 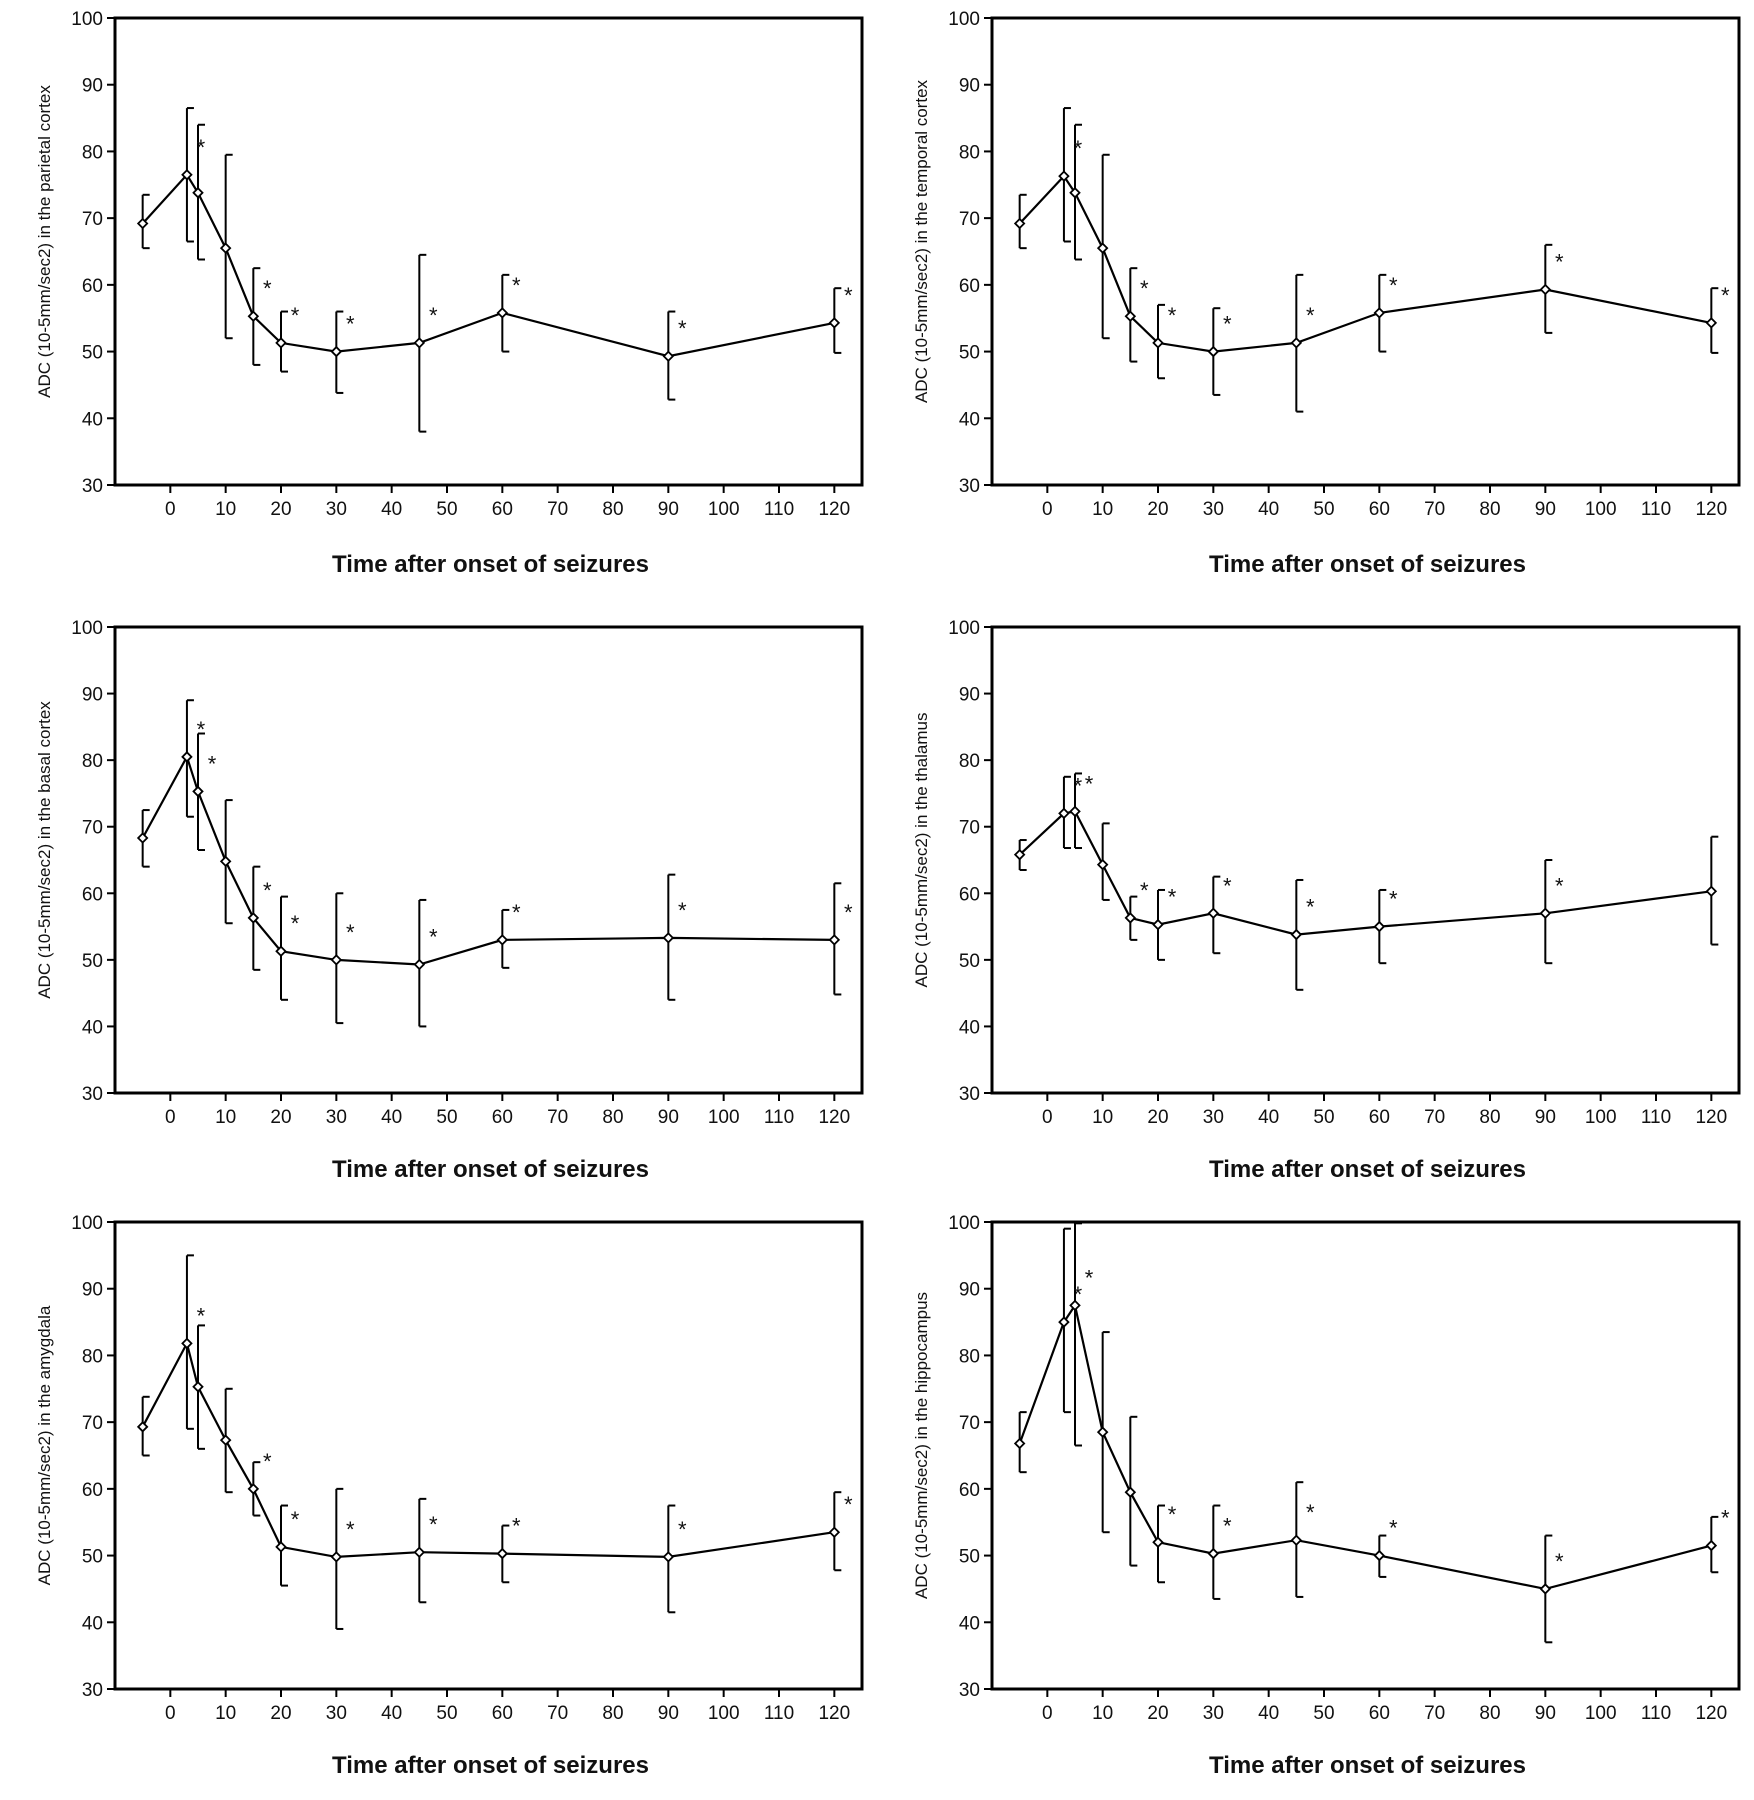 What do you see at coordinates (724, 509) in the screenshot?
I see `x-tick-label: 100` at bounding box center [724, 509].